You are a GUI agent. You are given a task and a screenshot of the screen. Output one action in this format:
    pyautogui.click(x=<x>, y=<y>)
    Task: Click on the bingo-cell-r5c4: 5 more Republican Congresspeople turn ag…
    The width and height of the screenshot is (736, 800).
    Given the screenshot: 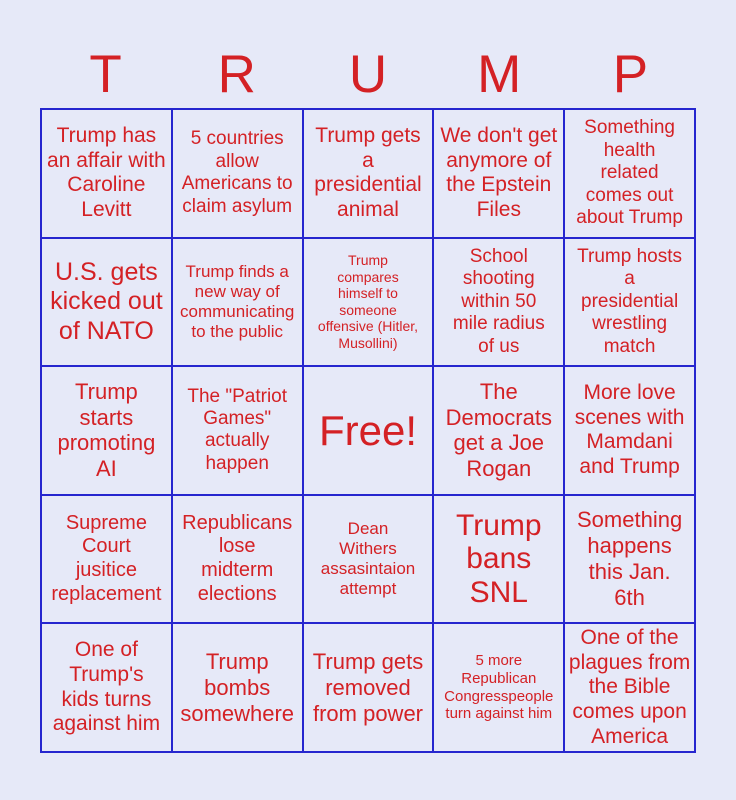 What is the action you would take?
    pyautogui.click(x=499, y=687)
    